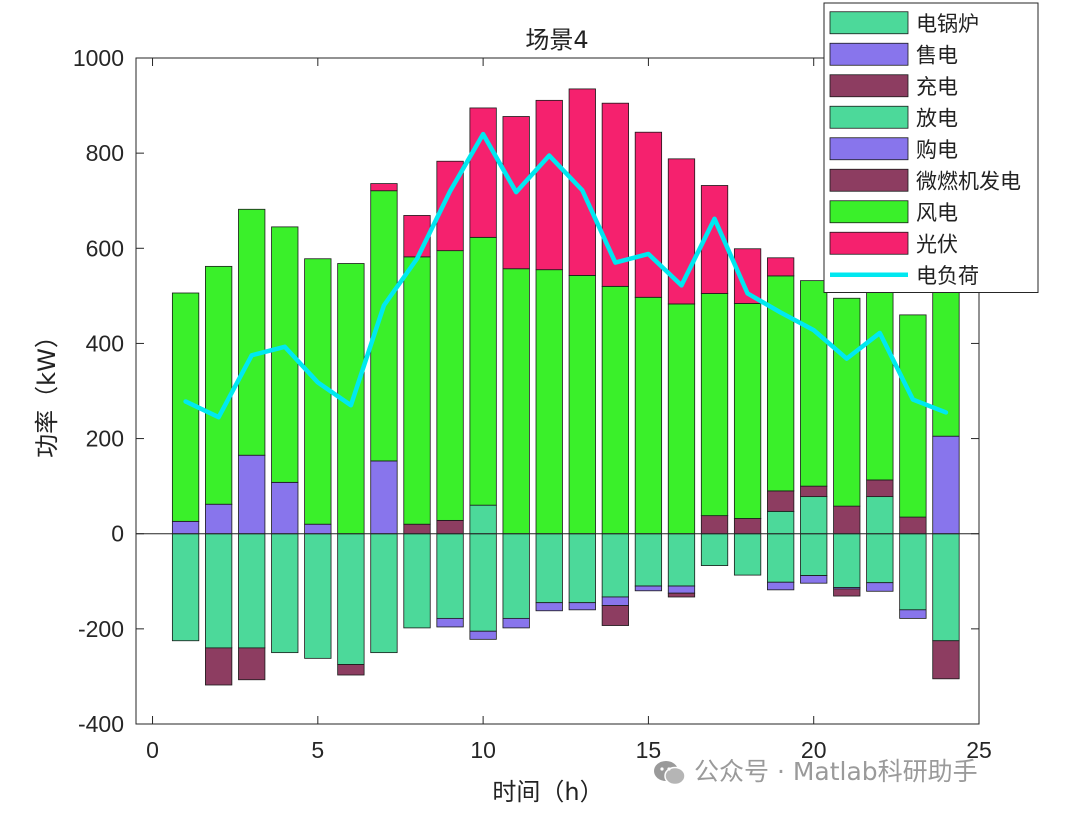 This screenshot has width=1080, height=814. What do you see at coordinates (781, 522) in the screenshot?
I see `bar-series-3-t19` at bounding box center [781, 522].